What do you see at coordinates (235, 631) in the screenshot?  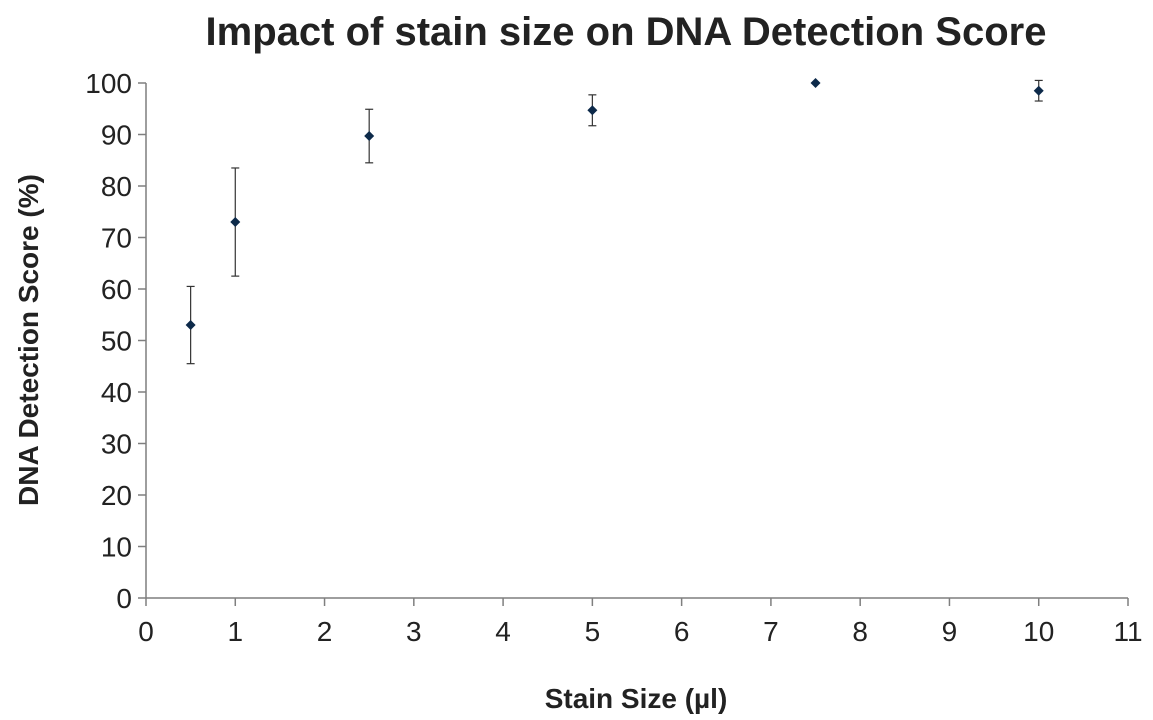 I see `x-tick-label: 1` at bounding box center [235, 631].